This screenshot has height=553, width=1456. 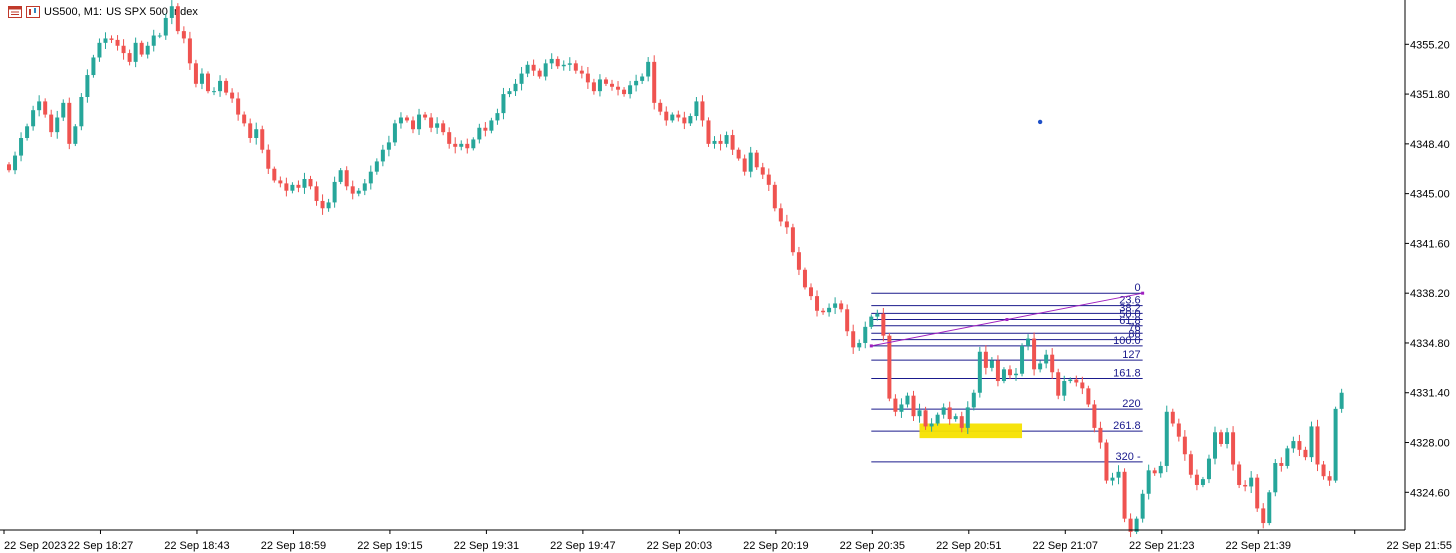 I want to click on trend-line-group, so click(x=1007, y=319).